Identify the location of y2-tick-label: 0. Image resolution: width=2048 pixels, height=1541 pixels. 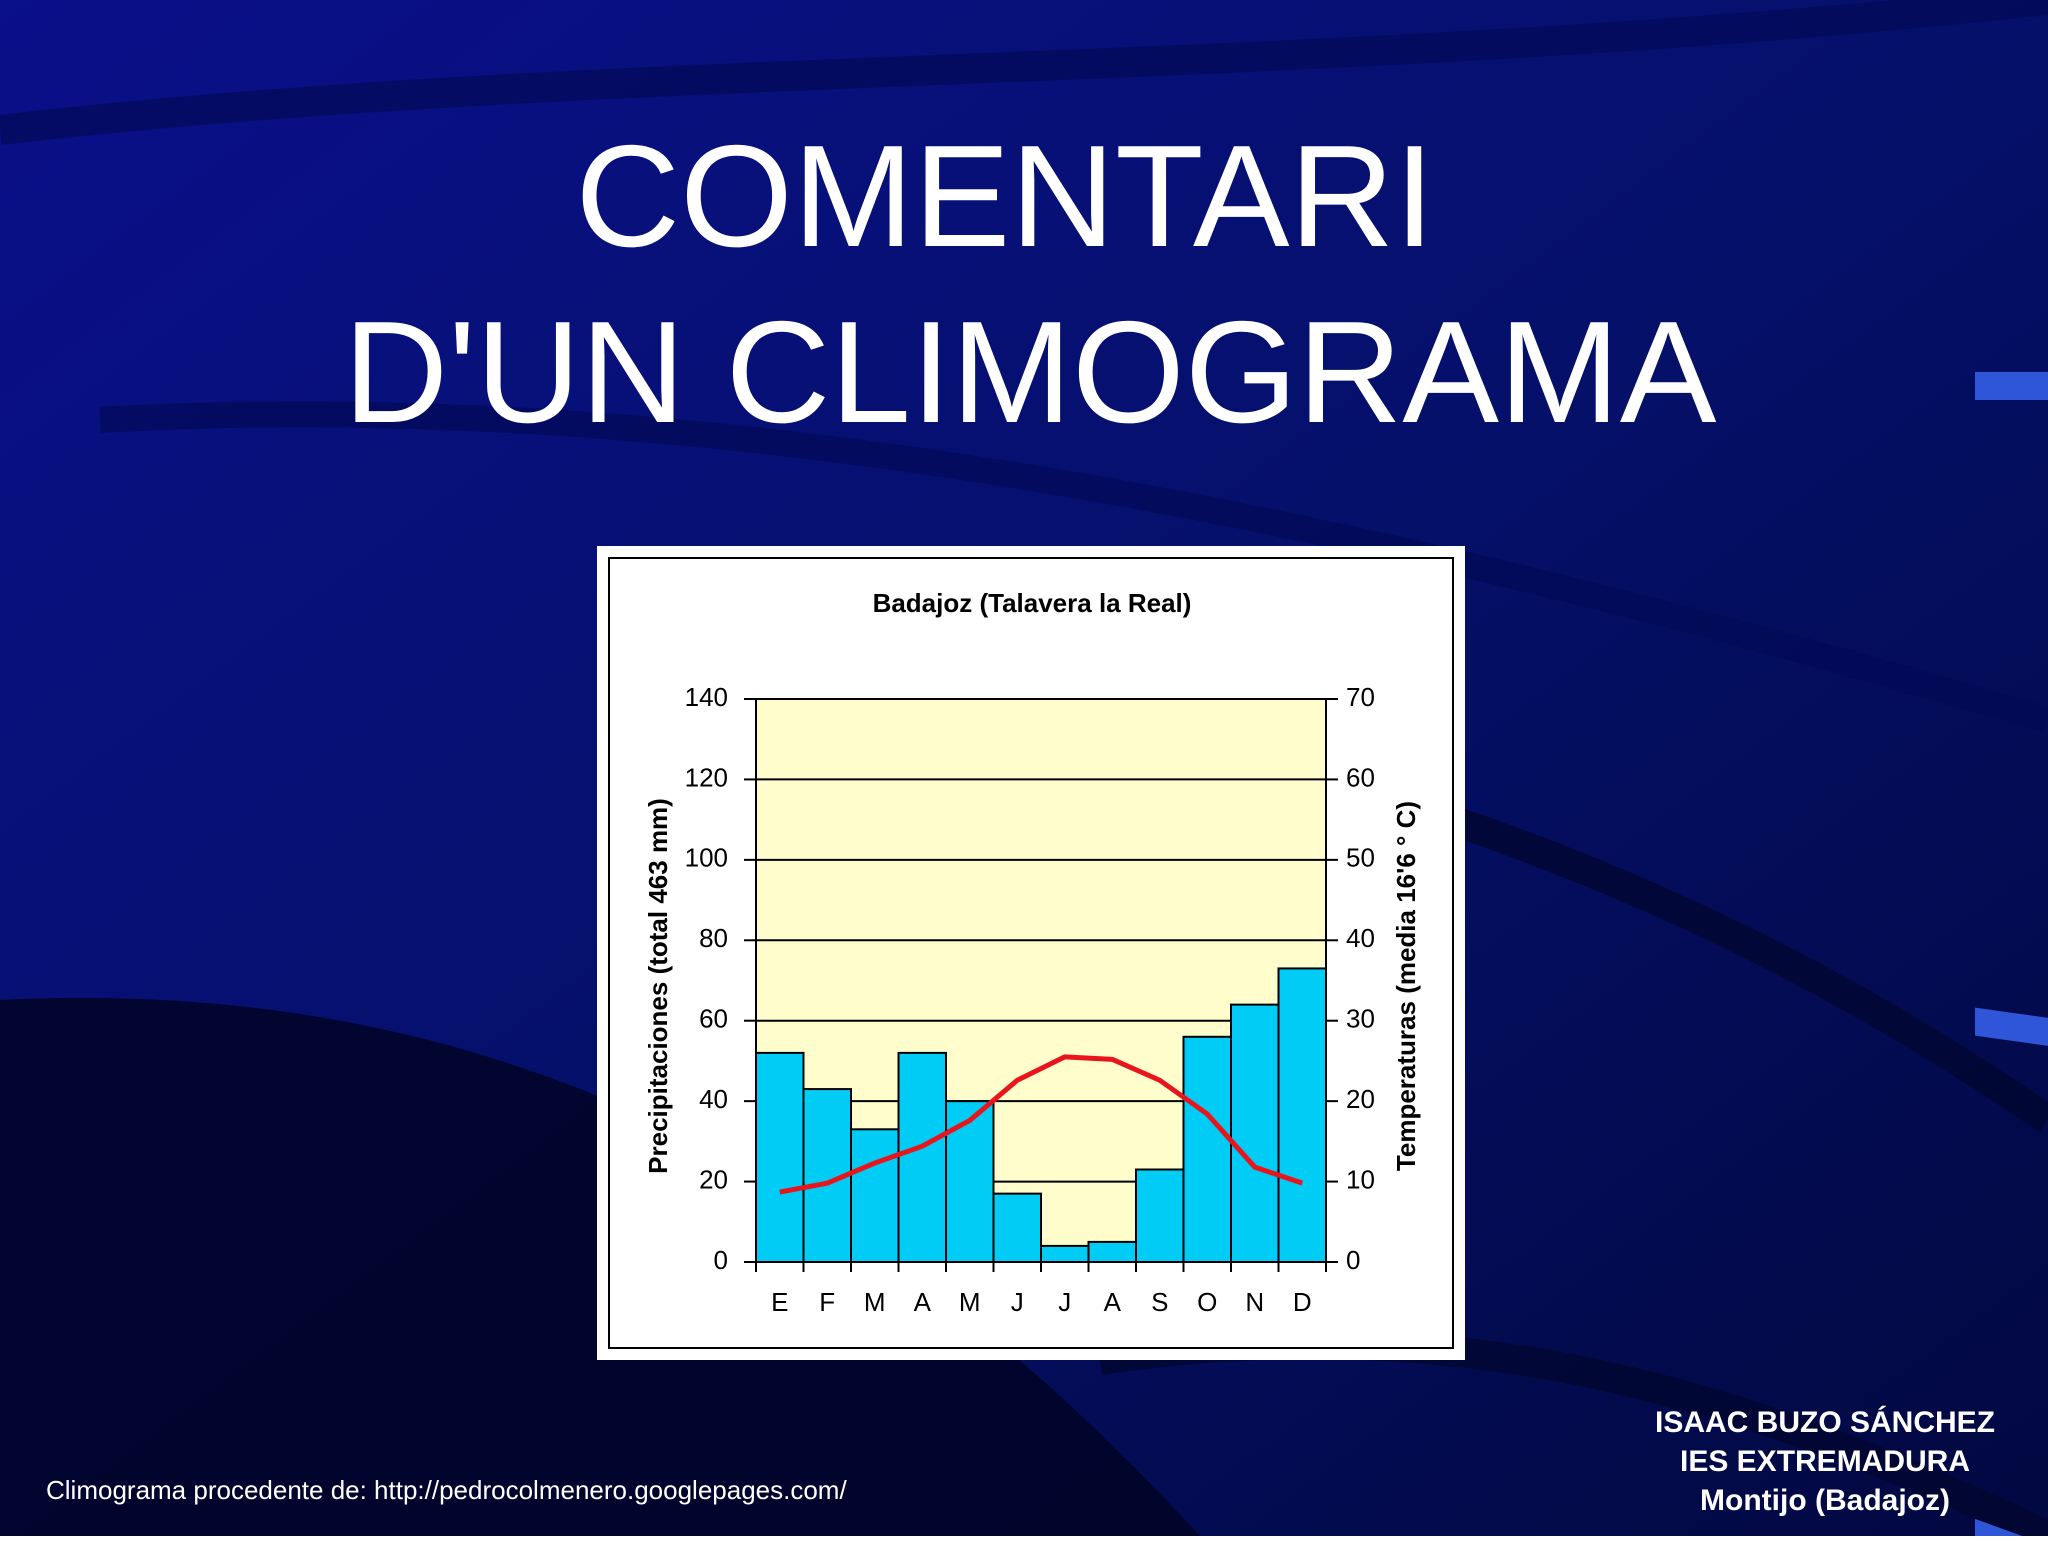
(1353, 1260).